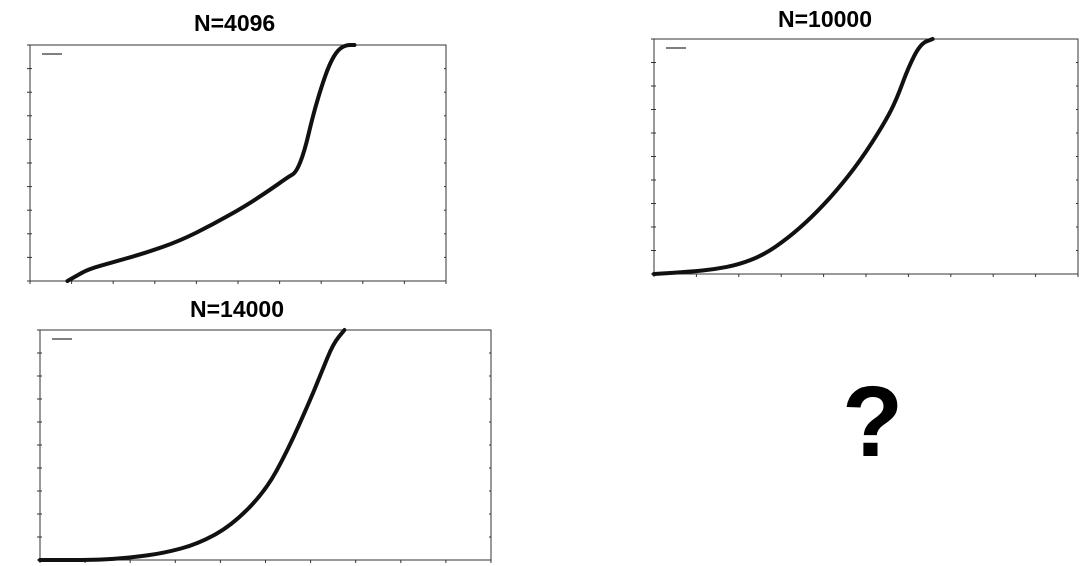  I want to click on chart-title-n10000: N=10000, so click(825, 19).